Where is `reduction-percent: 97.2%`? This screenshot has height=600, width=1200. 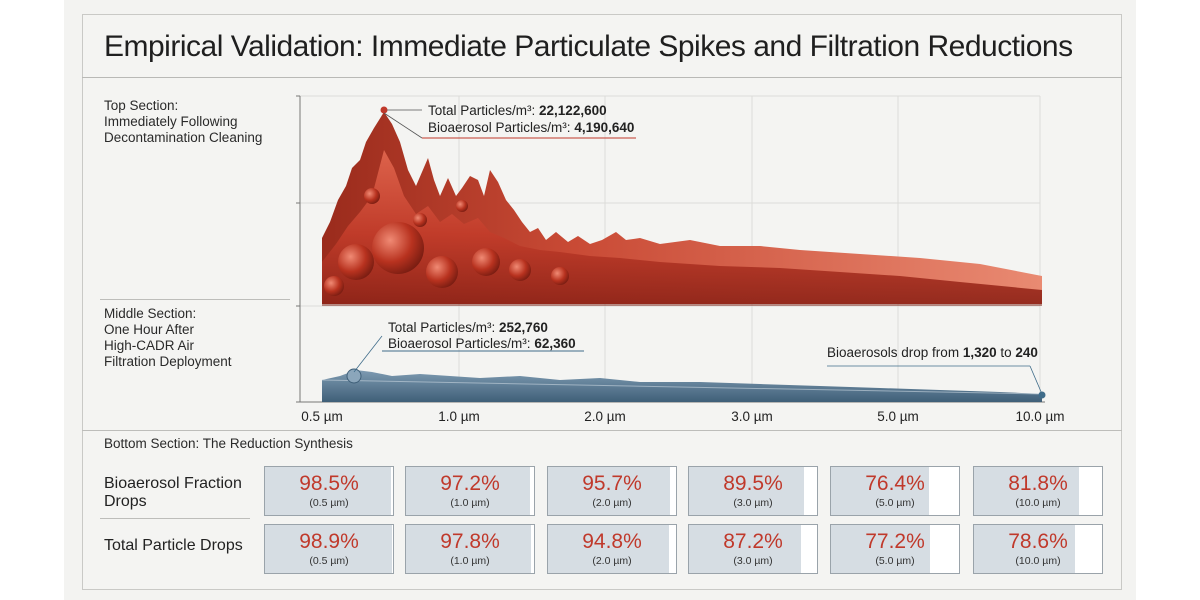
reduction-percent: 97.2% is located at coordinates (470, 483).